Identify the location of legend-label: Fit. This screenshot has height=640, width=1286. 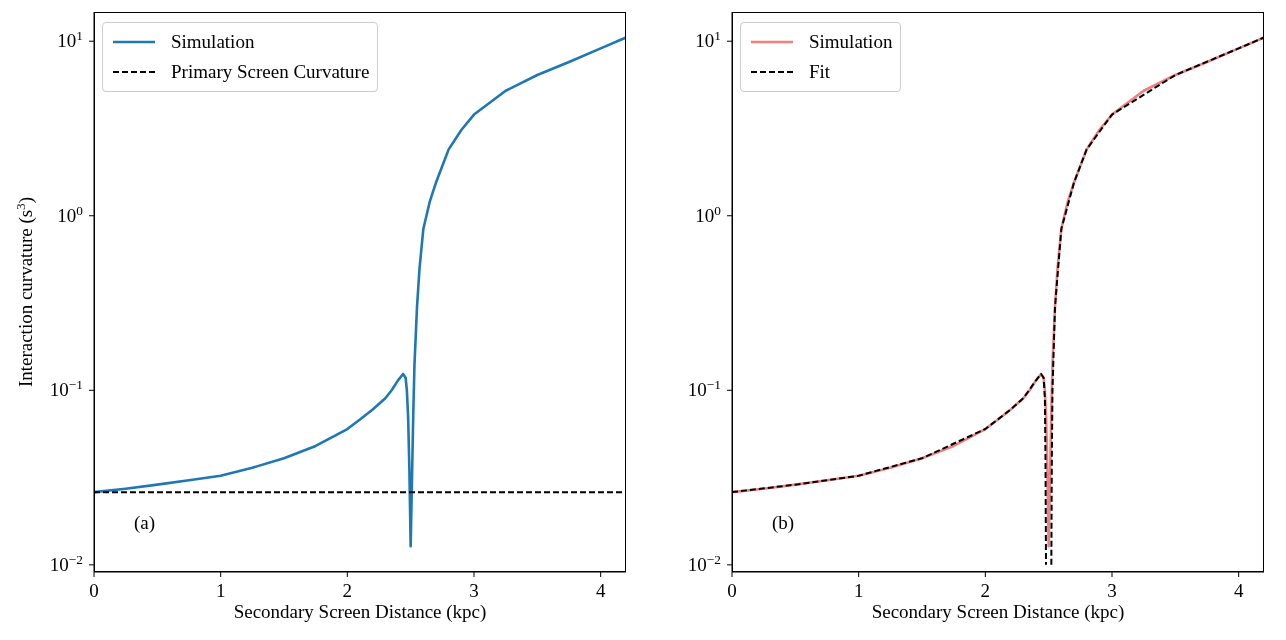
(820, 72).